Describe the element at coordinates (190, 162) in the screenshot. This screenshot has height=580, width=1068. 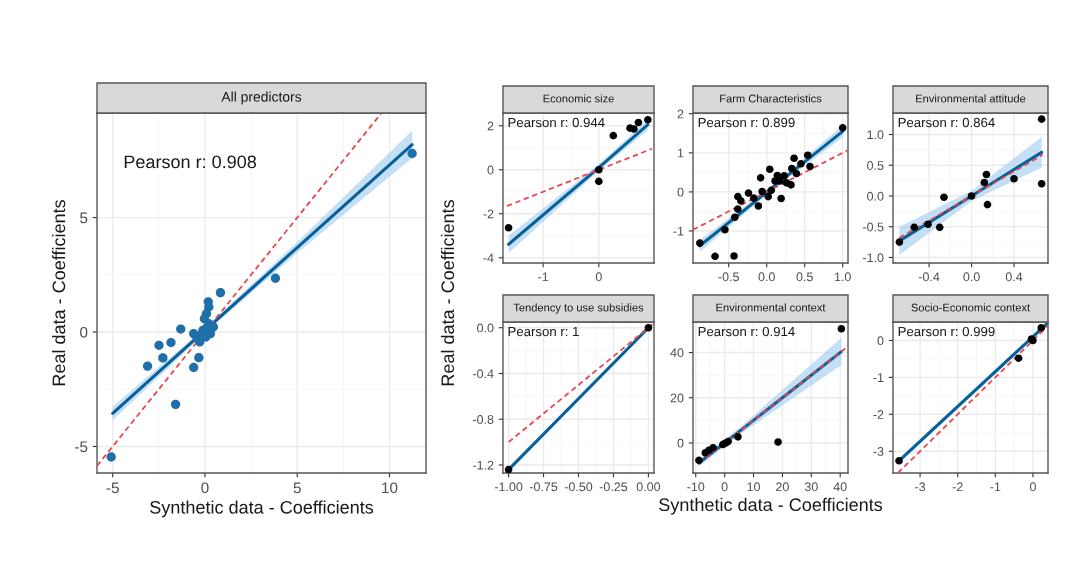
I see `annotation: Pearson r: 0.908` at that location.